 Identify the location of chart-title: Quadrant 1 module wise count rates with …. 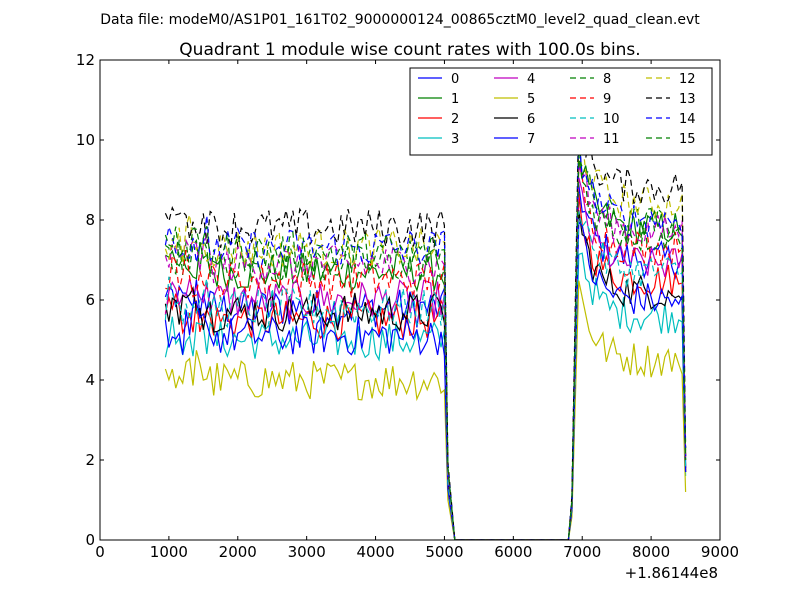
(409, 50).